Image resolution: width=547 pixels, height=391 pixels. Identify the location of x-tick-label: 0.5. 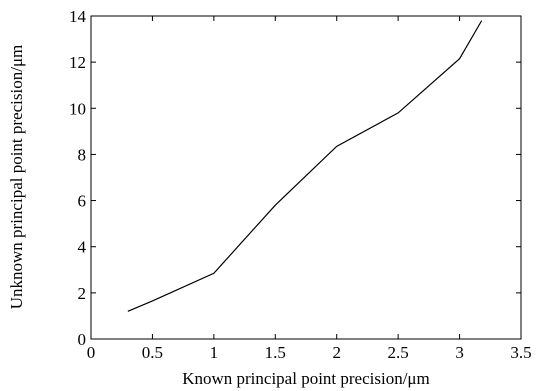
(152, 352).